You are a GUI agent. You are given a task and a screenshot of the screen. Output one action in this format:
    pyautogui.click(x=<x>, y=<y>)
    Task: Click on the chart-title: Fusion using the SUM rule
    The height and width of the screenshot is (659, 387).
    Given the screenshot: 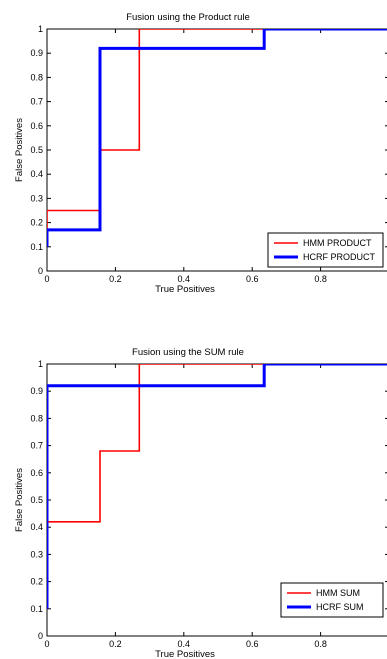 What is the action you would take?
    pyautogui.click(x=188, y=352)
    